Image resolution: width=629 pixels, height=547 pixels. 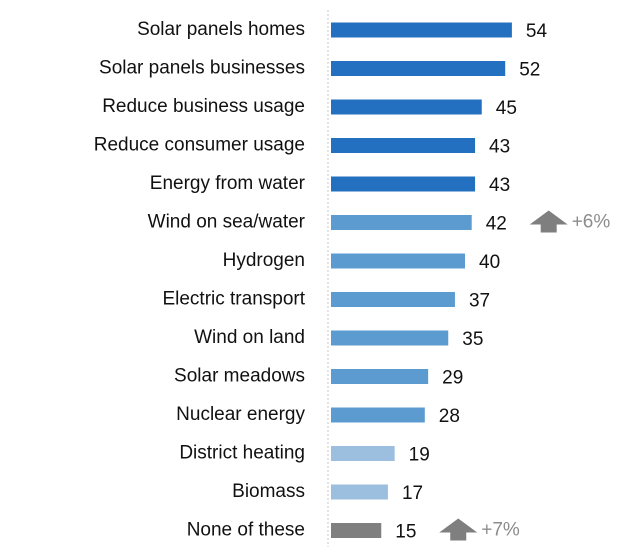 What do you see at coordinates (264, 260) in the screenshot?
I see `category-label: Hydrogen` at bounding box center [264, 260].